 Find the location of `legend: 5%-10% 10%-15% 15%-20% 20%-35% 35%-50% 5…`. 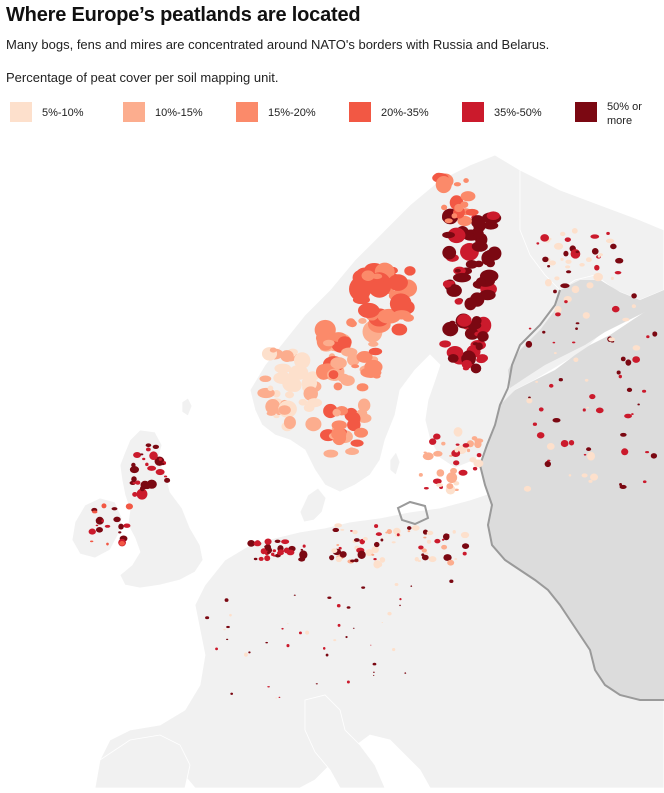

legend: 5%-10% 10%-15% 15%-20% 20%-35% 35%-50% 5… is located at coordinates (335, 116).